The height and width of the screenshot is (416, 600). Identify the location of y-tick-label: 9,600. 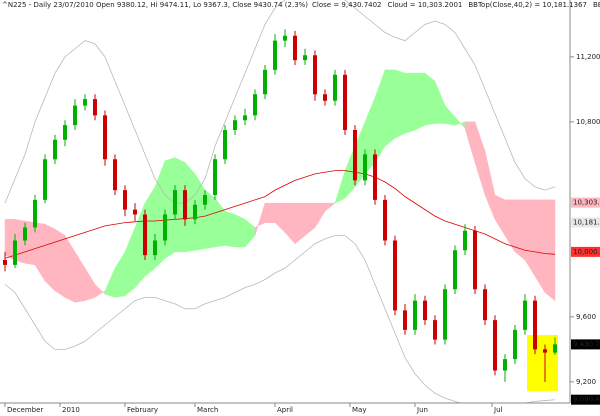
(586, 317).